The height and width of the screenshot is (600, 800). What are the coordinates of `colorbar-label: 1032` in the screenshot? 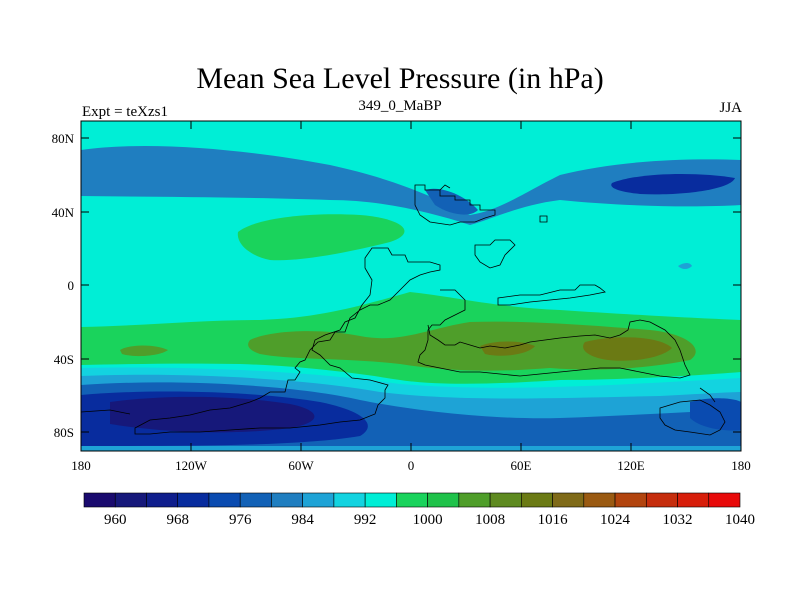 It's located at (678, 520).